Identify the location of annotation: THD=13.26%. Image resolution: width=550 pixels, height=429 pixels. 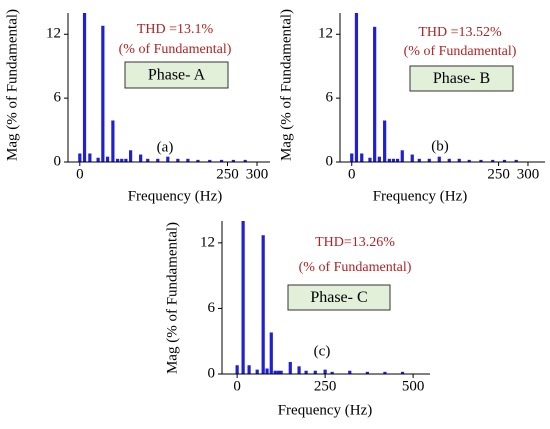
(355, 242).